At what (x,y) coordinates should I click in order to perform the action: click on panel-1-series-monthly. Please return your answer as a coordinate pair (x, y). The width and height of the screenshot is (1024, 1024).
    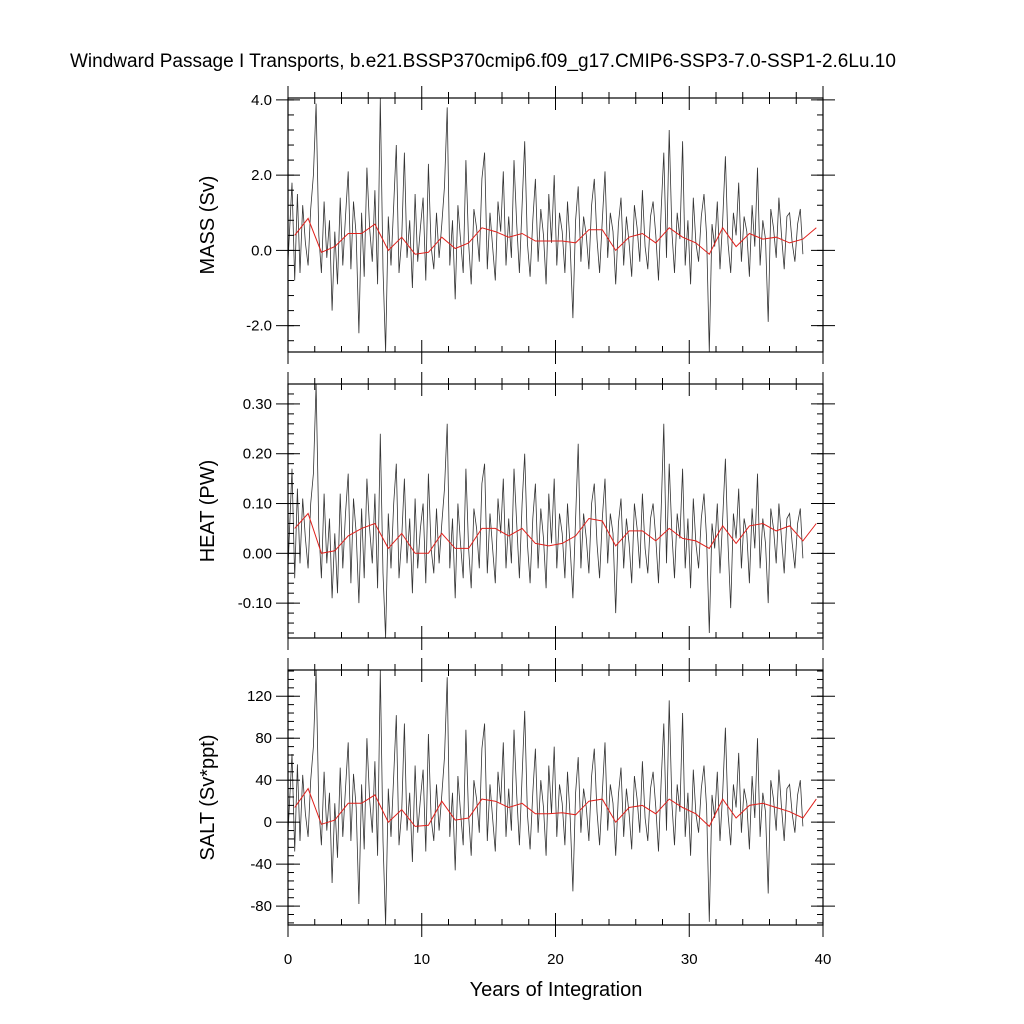
    Looking at the image, I should click on (546, 225).